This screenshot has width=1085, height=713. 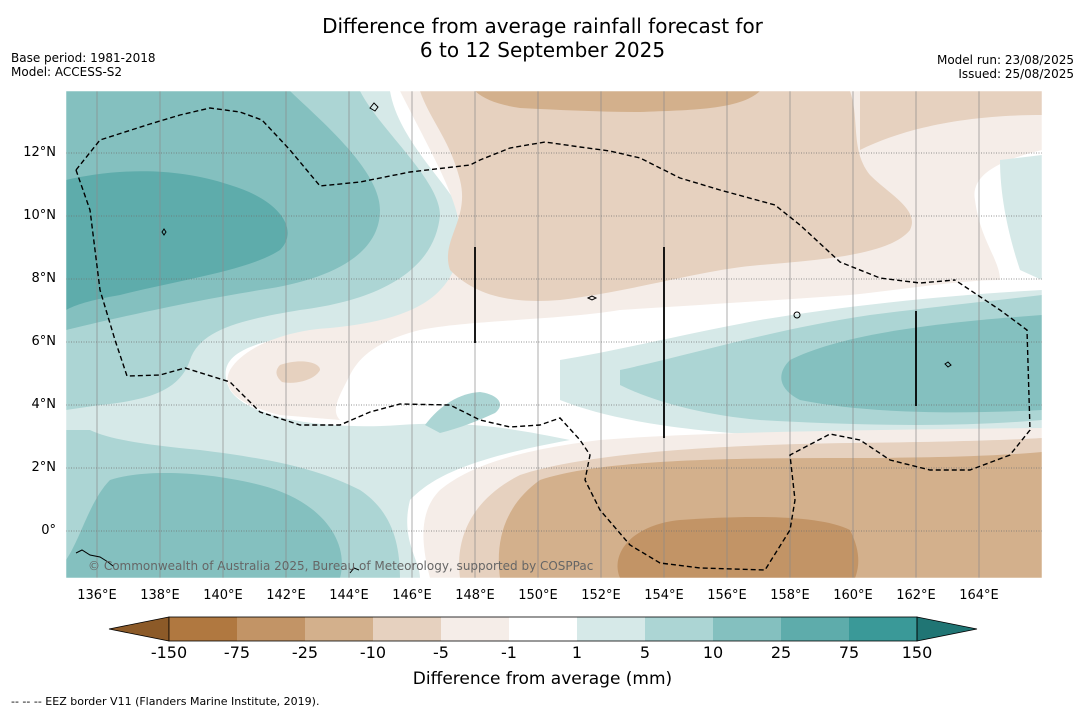 I want to click on colorbar, so click(x=543, y=629).